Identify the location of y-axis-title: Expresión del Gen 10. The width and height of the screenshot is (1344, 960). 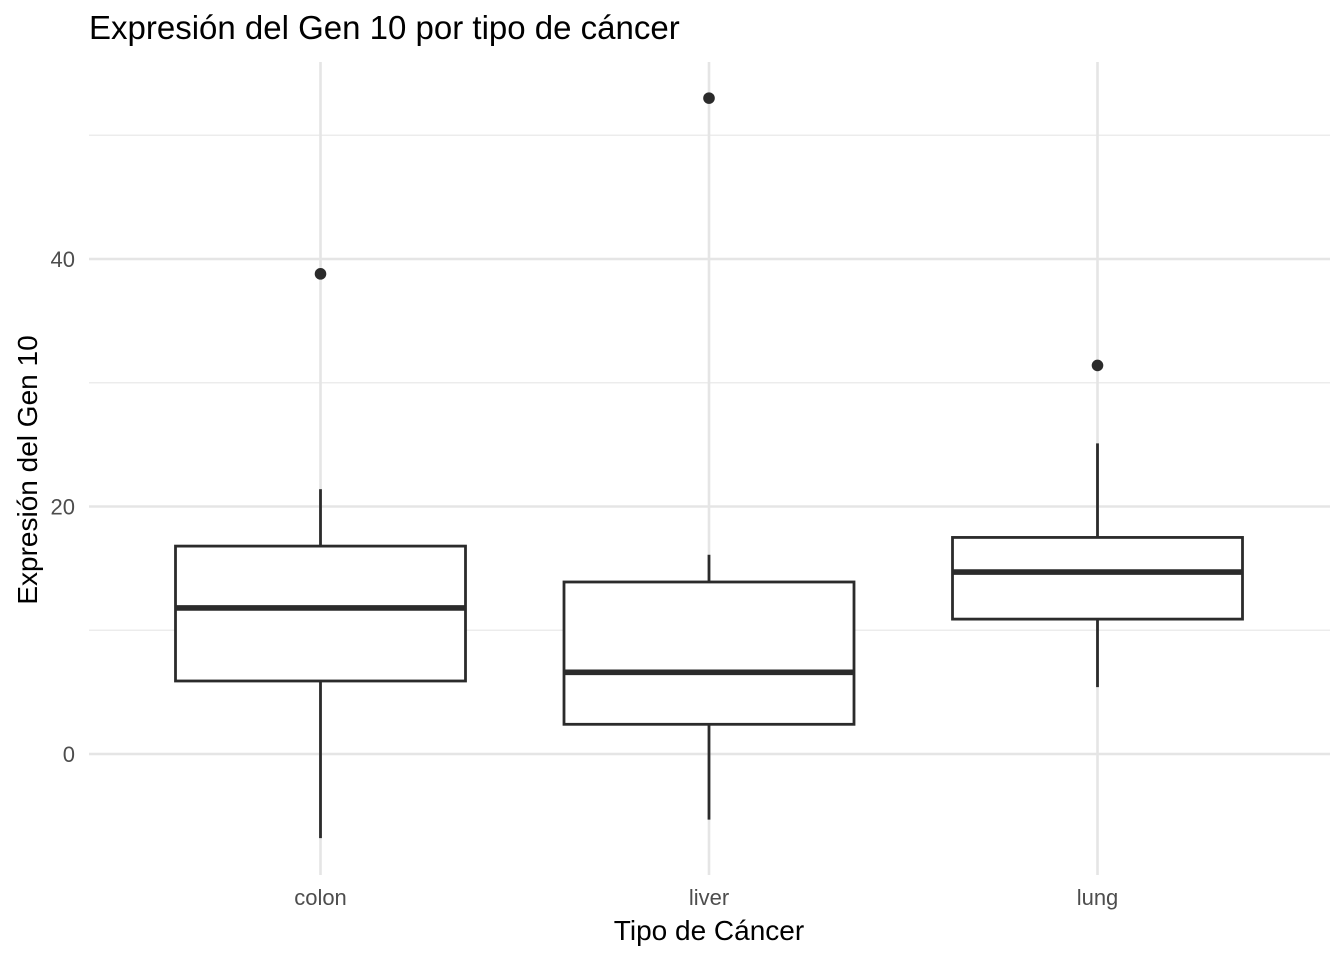
(27, 469).